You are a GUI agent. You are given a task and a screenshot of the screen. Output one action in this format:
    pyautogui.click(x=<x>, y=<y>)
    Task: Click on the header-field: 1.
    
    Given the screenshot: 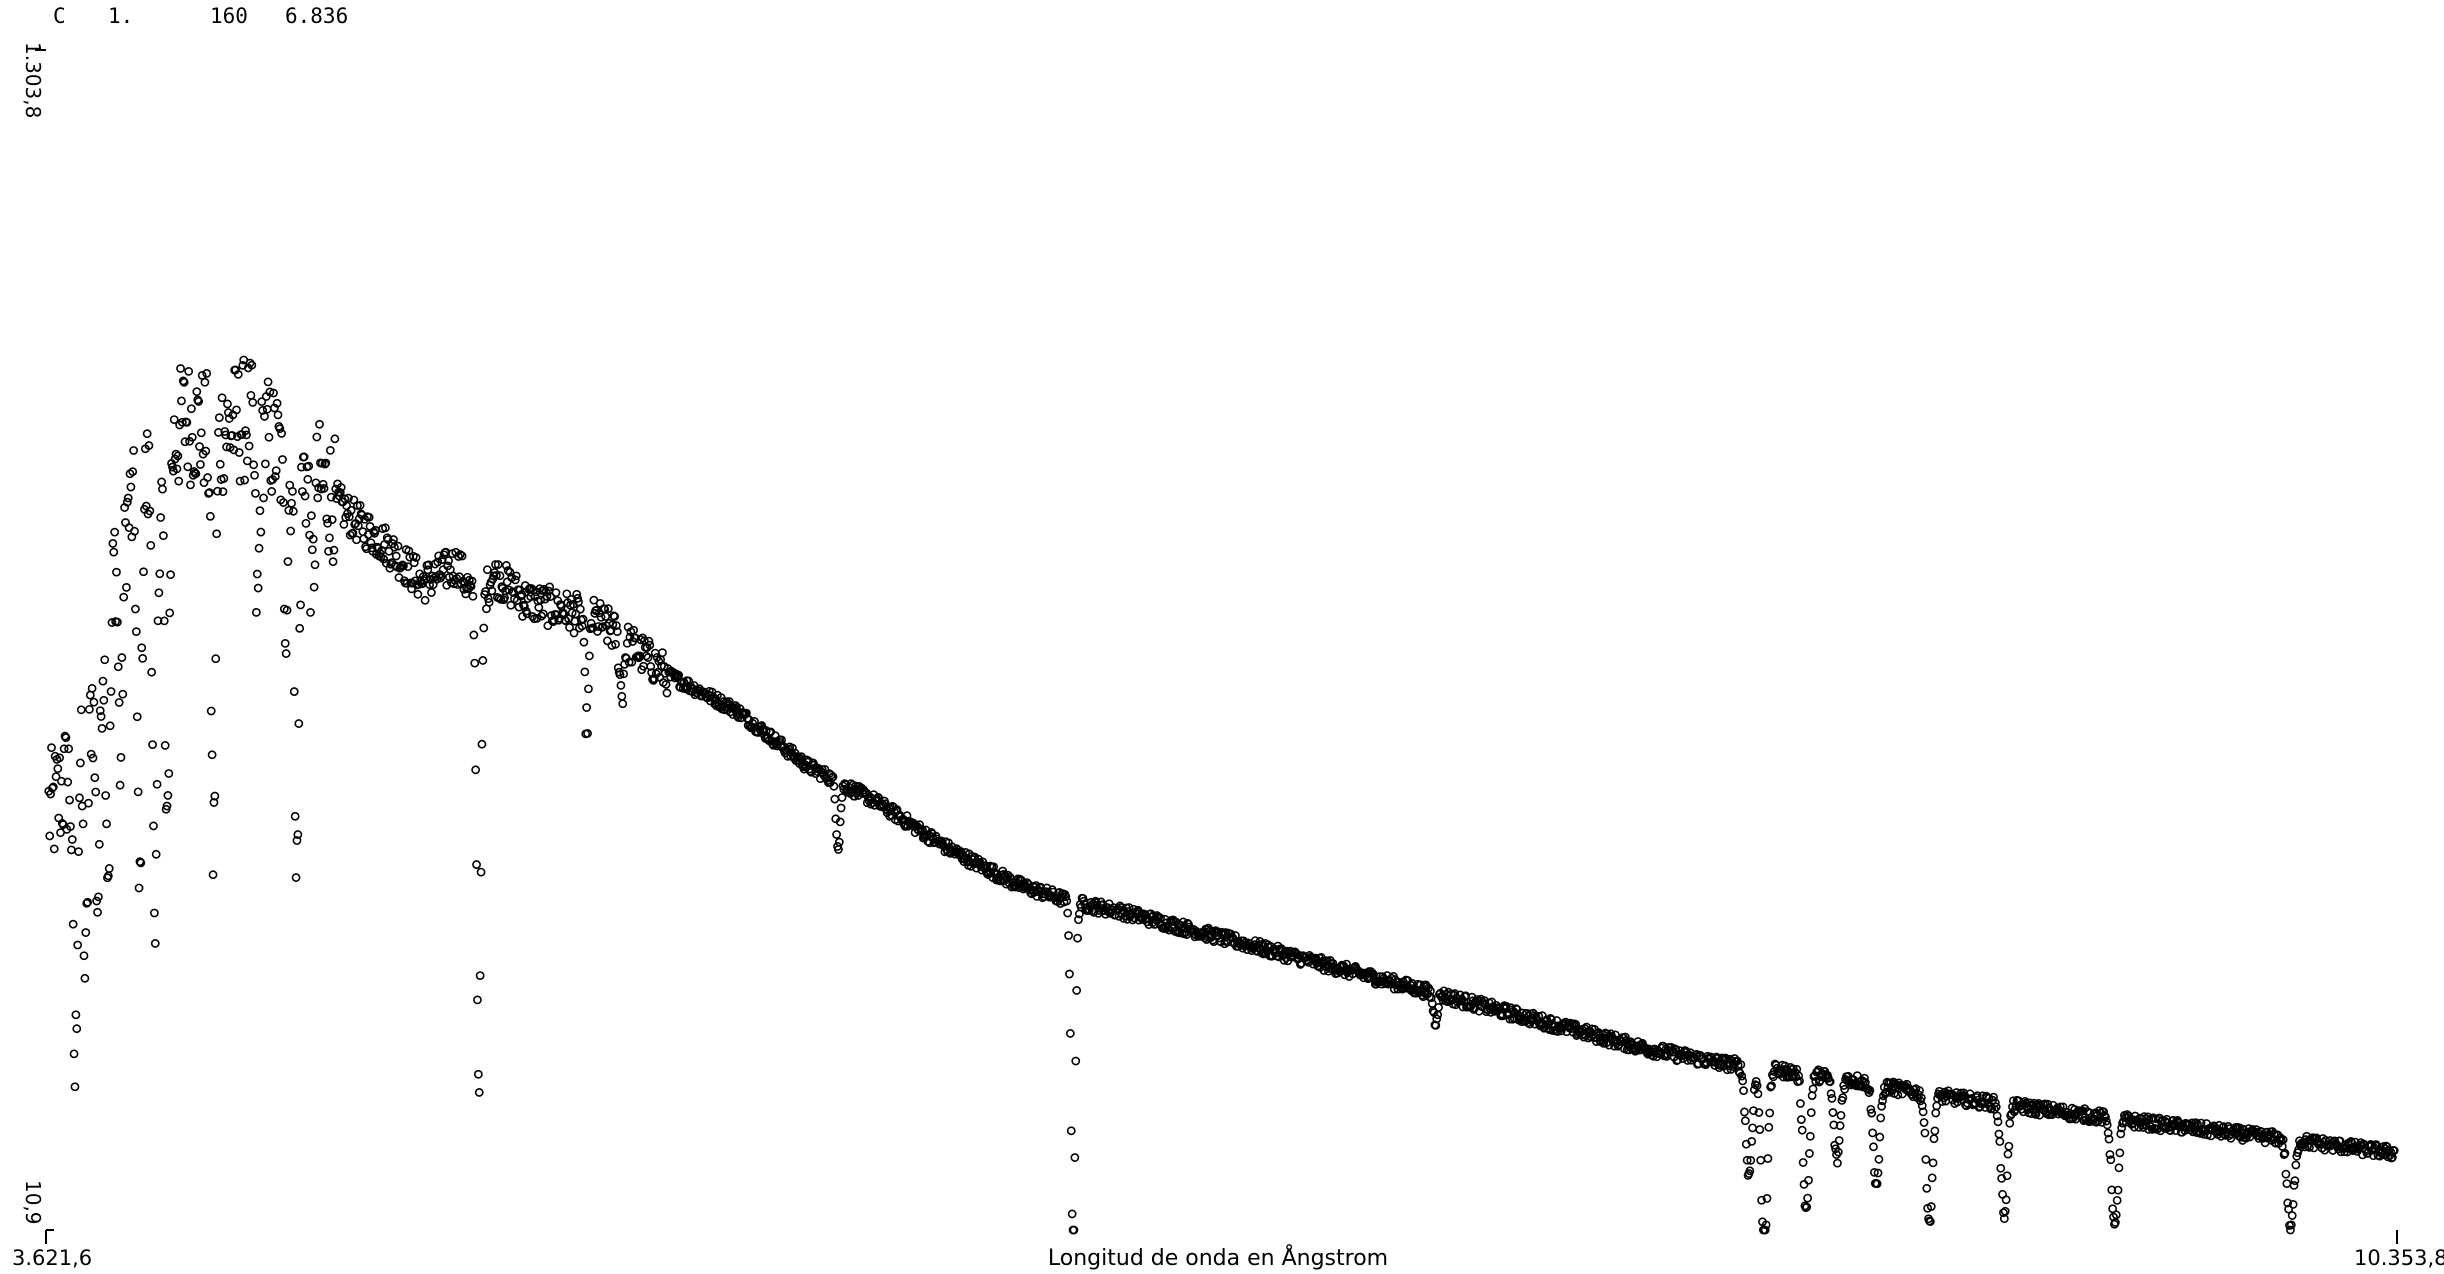 What is the action you would take?
    pyautogui.click(x=120, y=16)
    